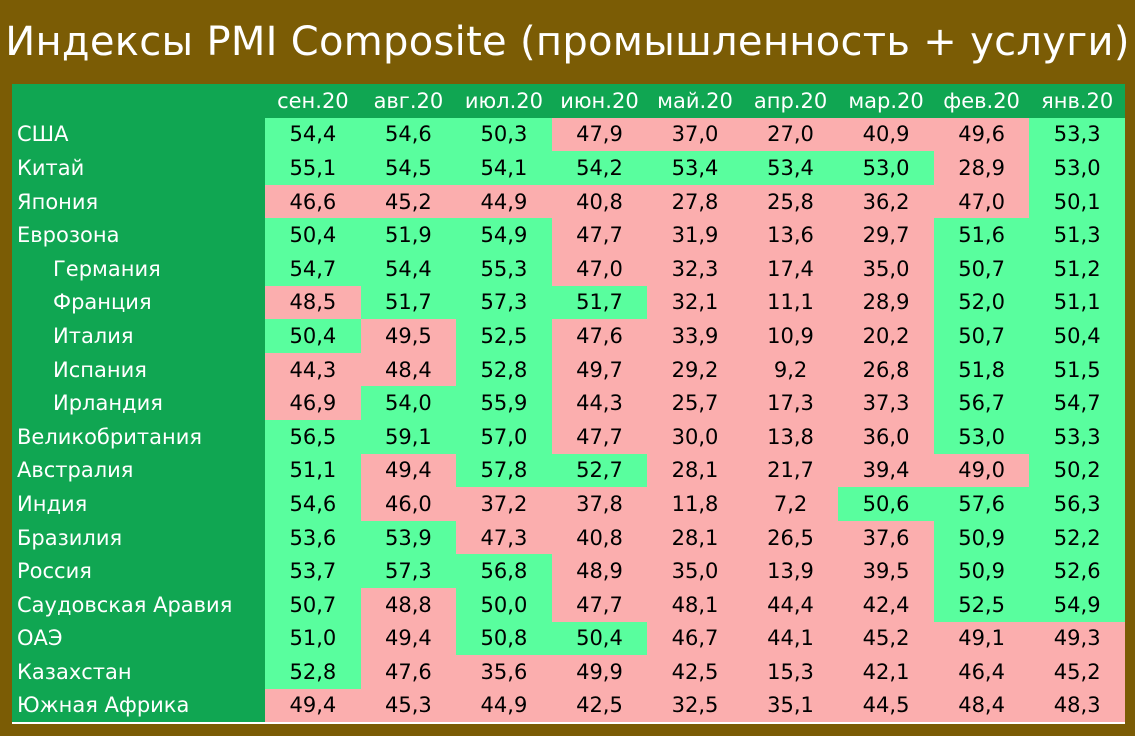  What do you see at coordinates (981, 403) in the screenshot?
I see `pmi-value-cell: 56,7` at bounding box center [981, 403].